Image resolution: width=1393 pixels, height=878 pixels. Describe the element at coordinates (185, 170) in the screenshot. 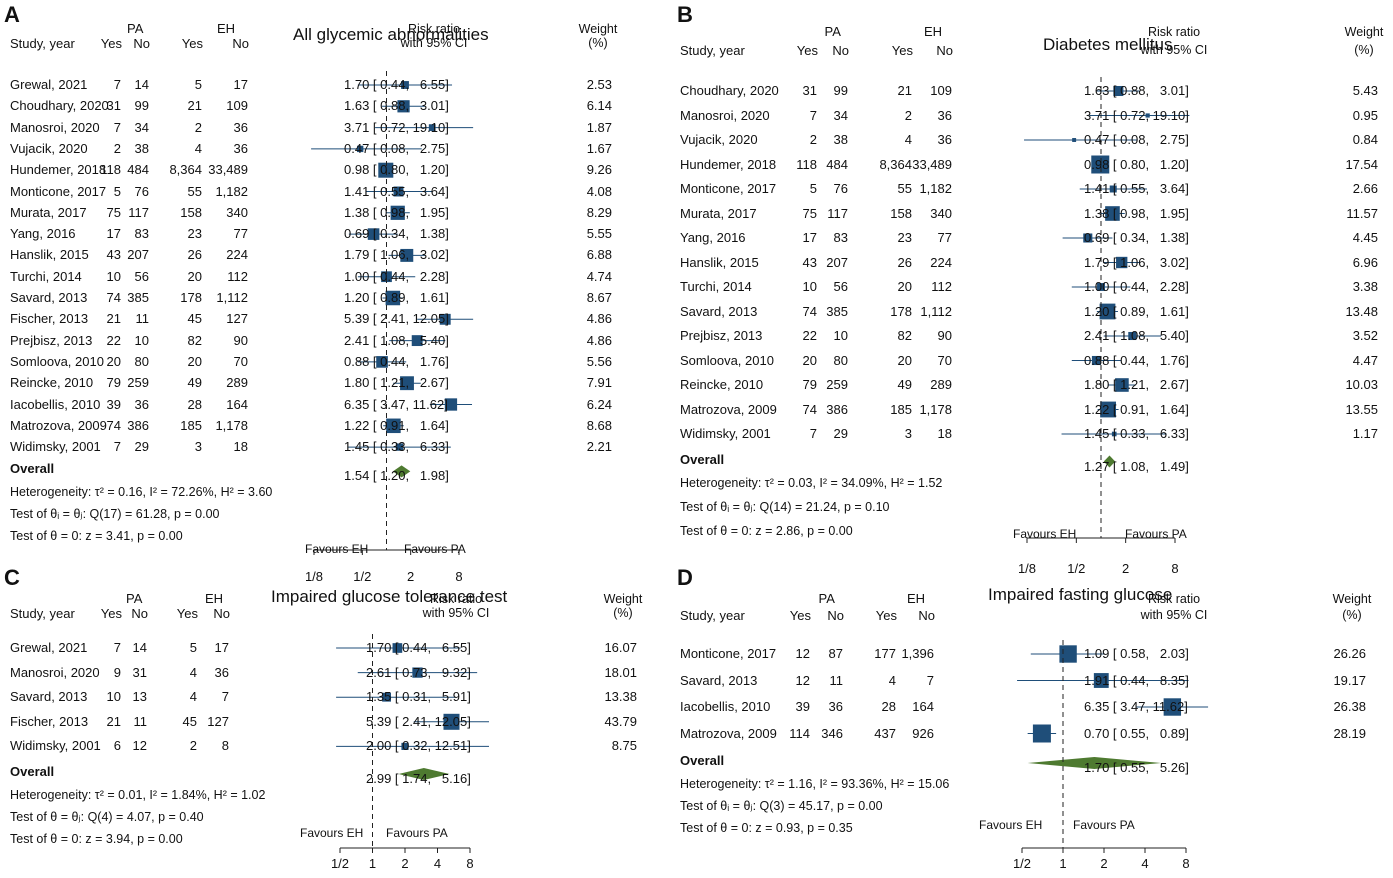

I see `table-cell-eh-yes: 8,364` at that location.